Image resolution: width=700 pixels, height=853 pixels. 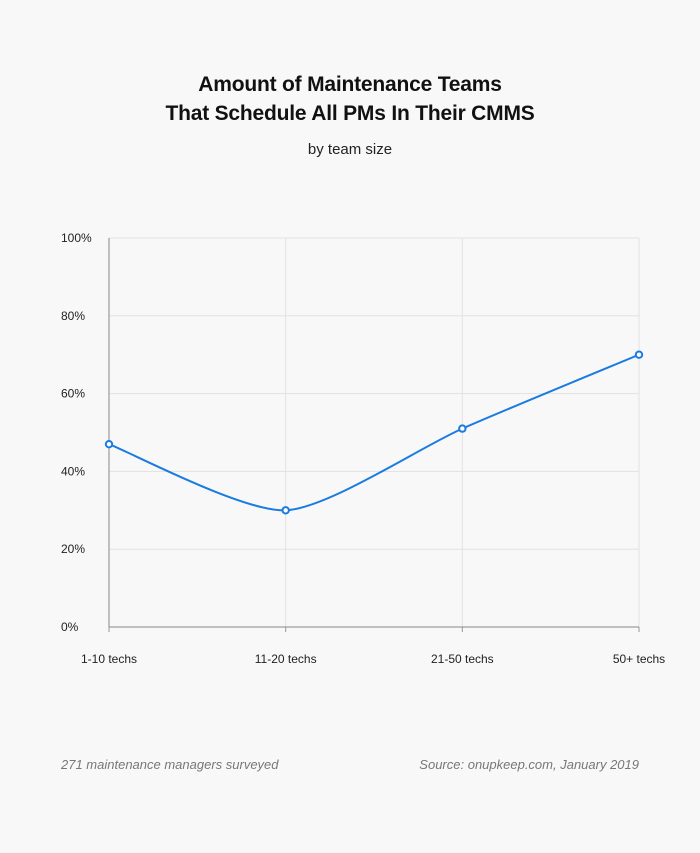 I want to click on series-line, so click(x=374, y=432).